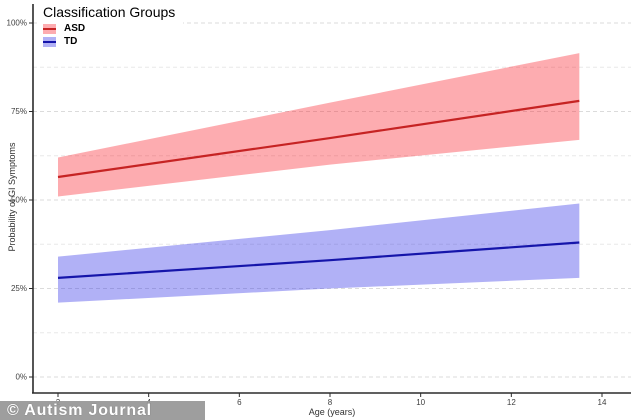  I want to click on y-tick-label: 75%, so click(19, 111).